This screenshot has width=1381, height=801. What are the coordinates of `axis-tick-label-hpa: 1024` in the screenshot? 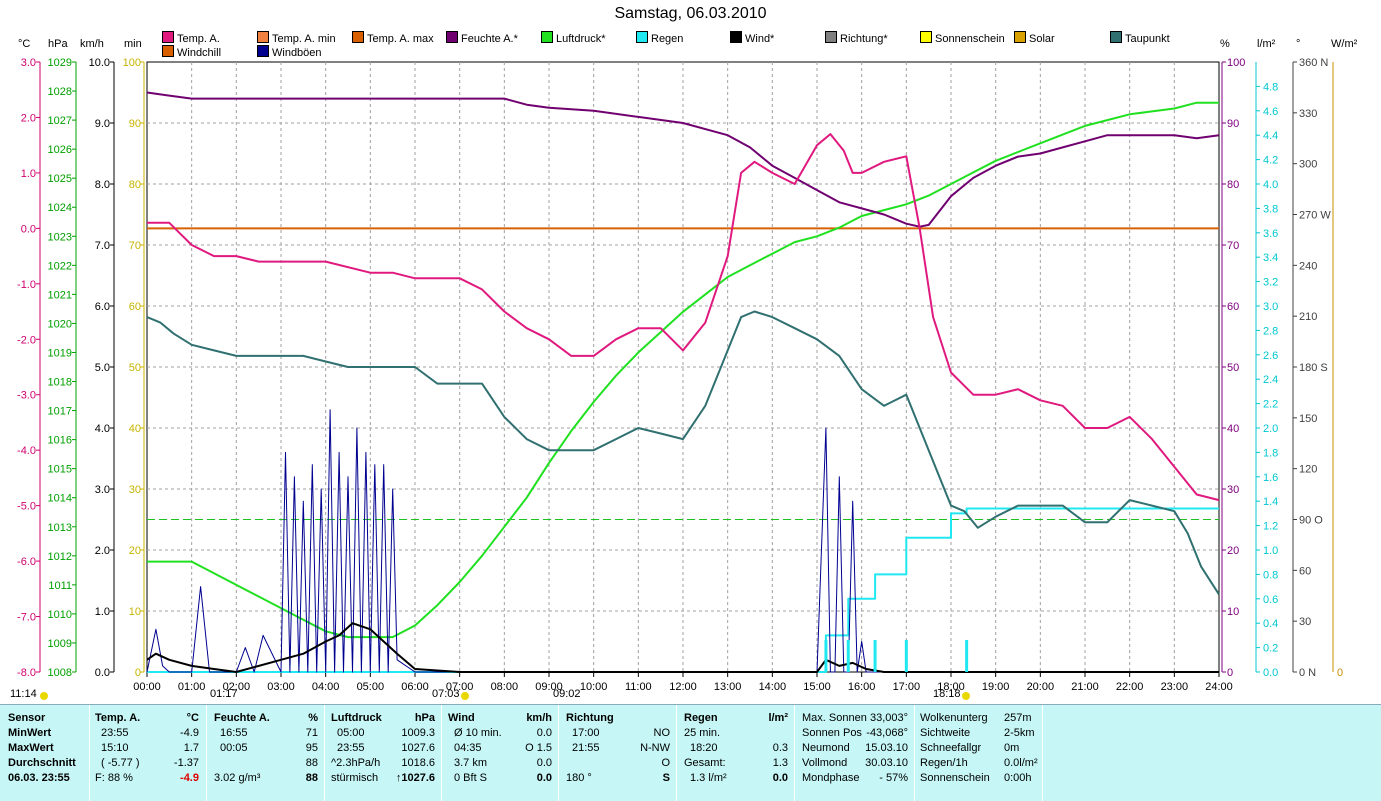 It's located at (60, 208).